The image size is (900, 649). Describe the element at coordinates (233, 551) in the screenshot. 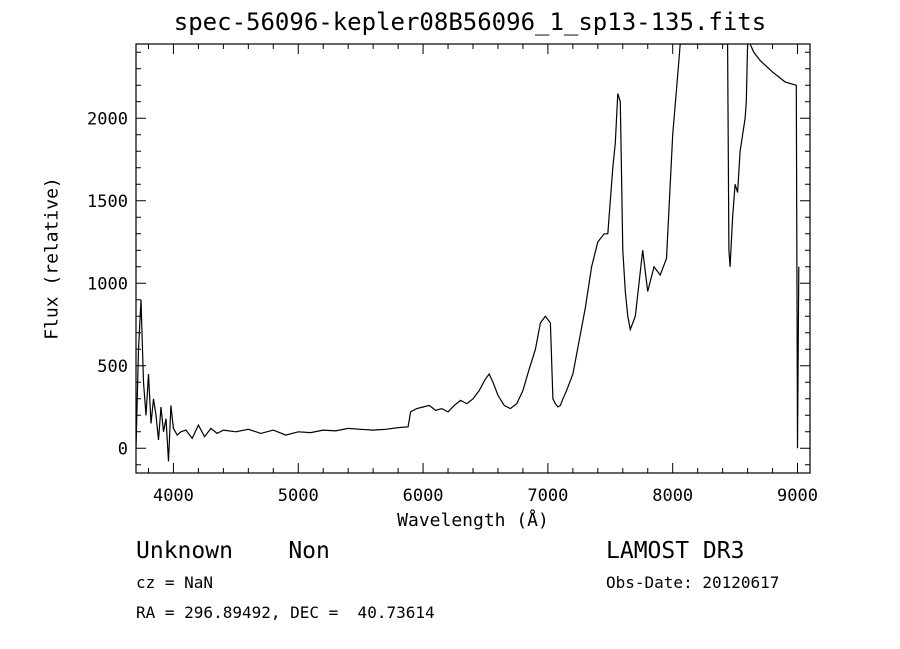

I see `object-class-text: Unknown Non` at that location.